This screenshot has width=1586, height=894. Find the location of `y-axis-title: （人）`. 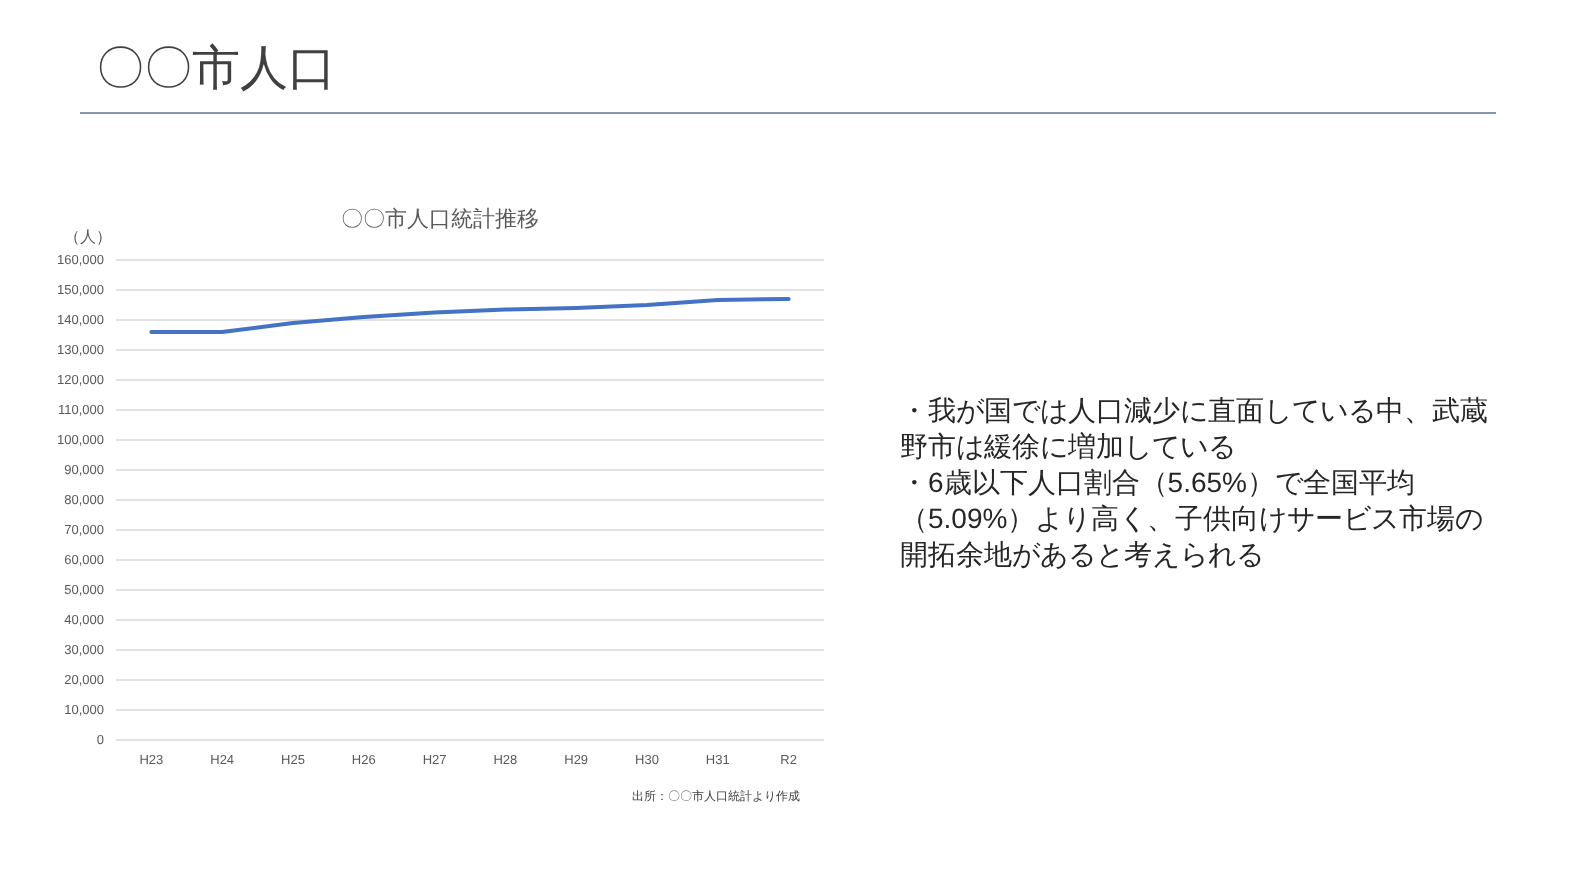

y-axis-title: （人） is located at coordinates (88, 237).